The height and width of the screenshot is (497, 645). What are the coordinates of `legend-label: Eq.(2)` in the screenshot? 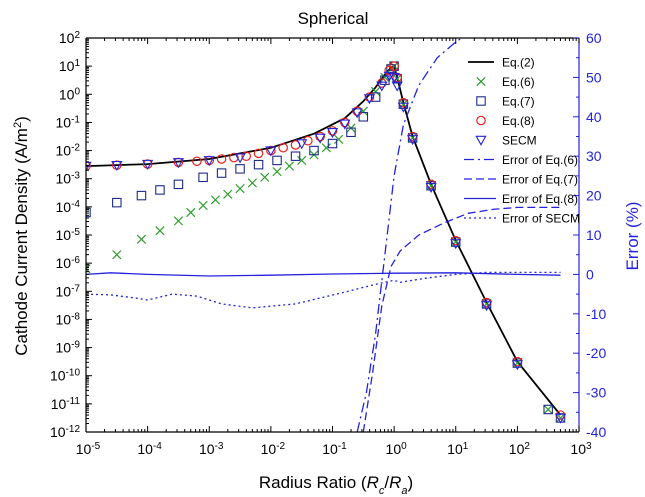 It's located at (518, 63).